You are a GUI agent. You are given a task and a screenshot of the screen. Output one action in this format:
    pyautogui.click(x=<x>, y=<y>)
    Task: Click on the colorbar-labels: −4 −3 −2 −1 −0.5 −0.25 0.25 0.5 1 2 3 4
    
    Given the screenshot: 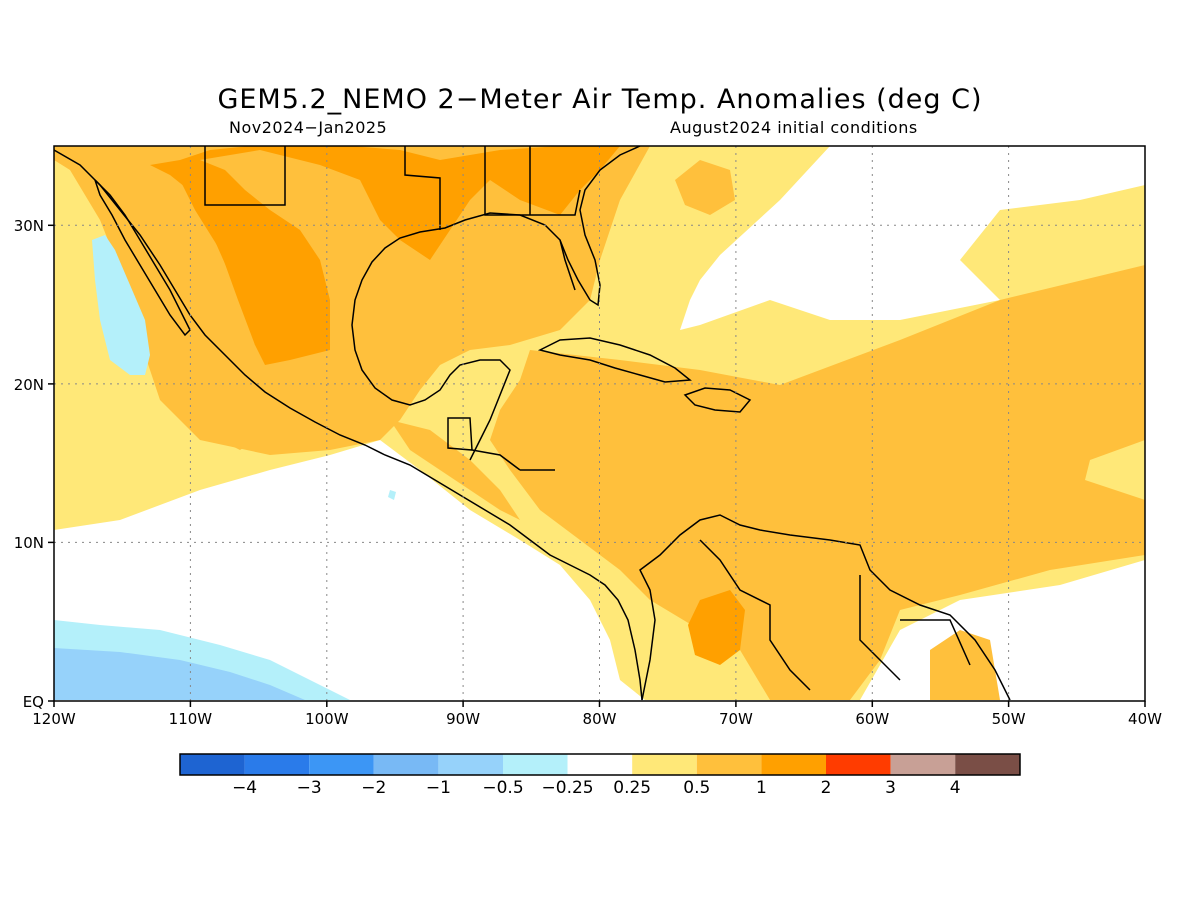 What is the action you would take?
    pyautogui.click(x=596, y=788)
    